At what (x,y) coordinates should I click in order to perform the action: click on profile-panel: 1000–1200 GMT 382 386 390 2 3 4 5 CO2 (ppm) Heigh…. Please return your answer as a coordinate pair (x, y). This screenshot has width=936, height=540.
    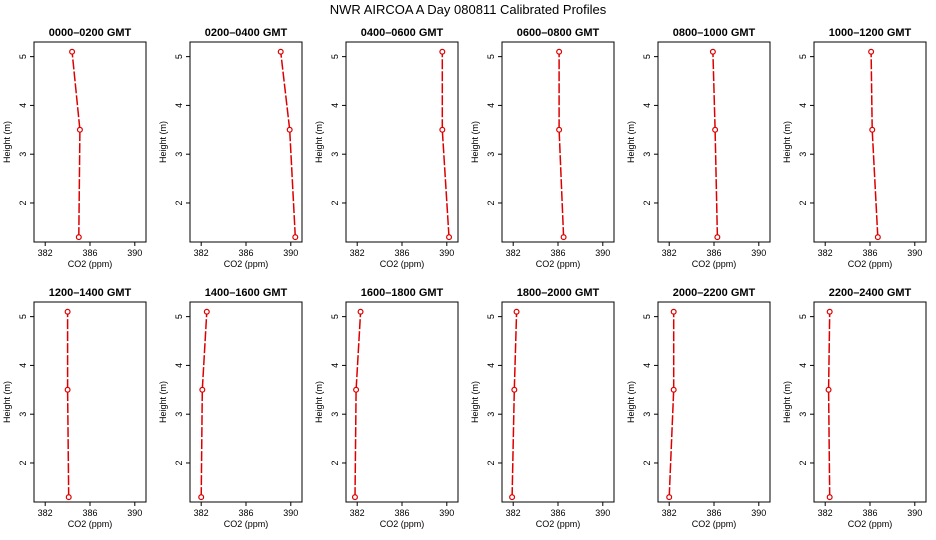
    Looking at the image, I should click on (854, 148).